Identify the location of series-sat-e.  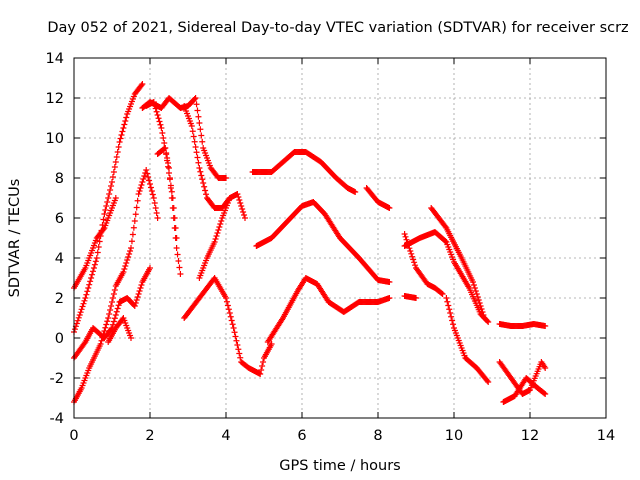
(112, 313).